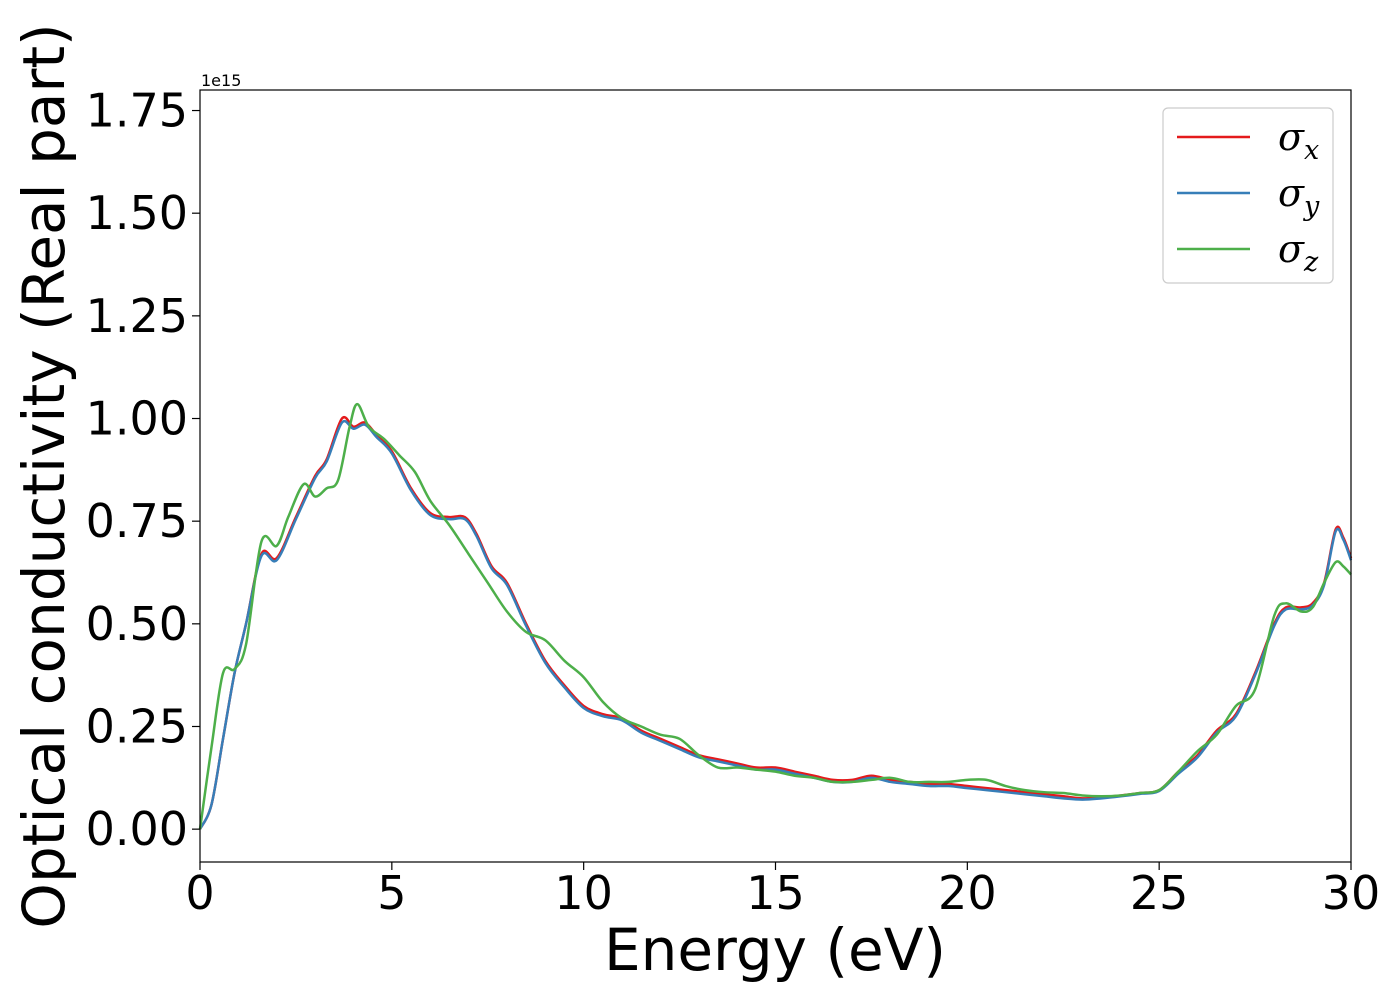  Describe the element at coordinates (1159, 893) in the screenshot. I see `x-tick-label: 25` at that location.